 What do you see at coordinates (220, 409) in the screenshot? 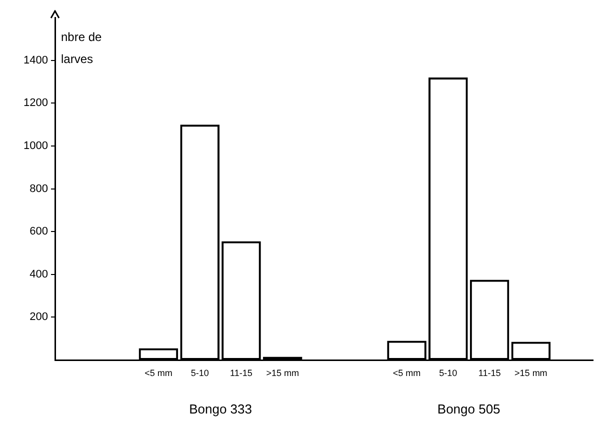
I see `text: Bongo 333` at bounding box center [220, 409].